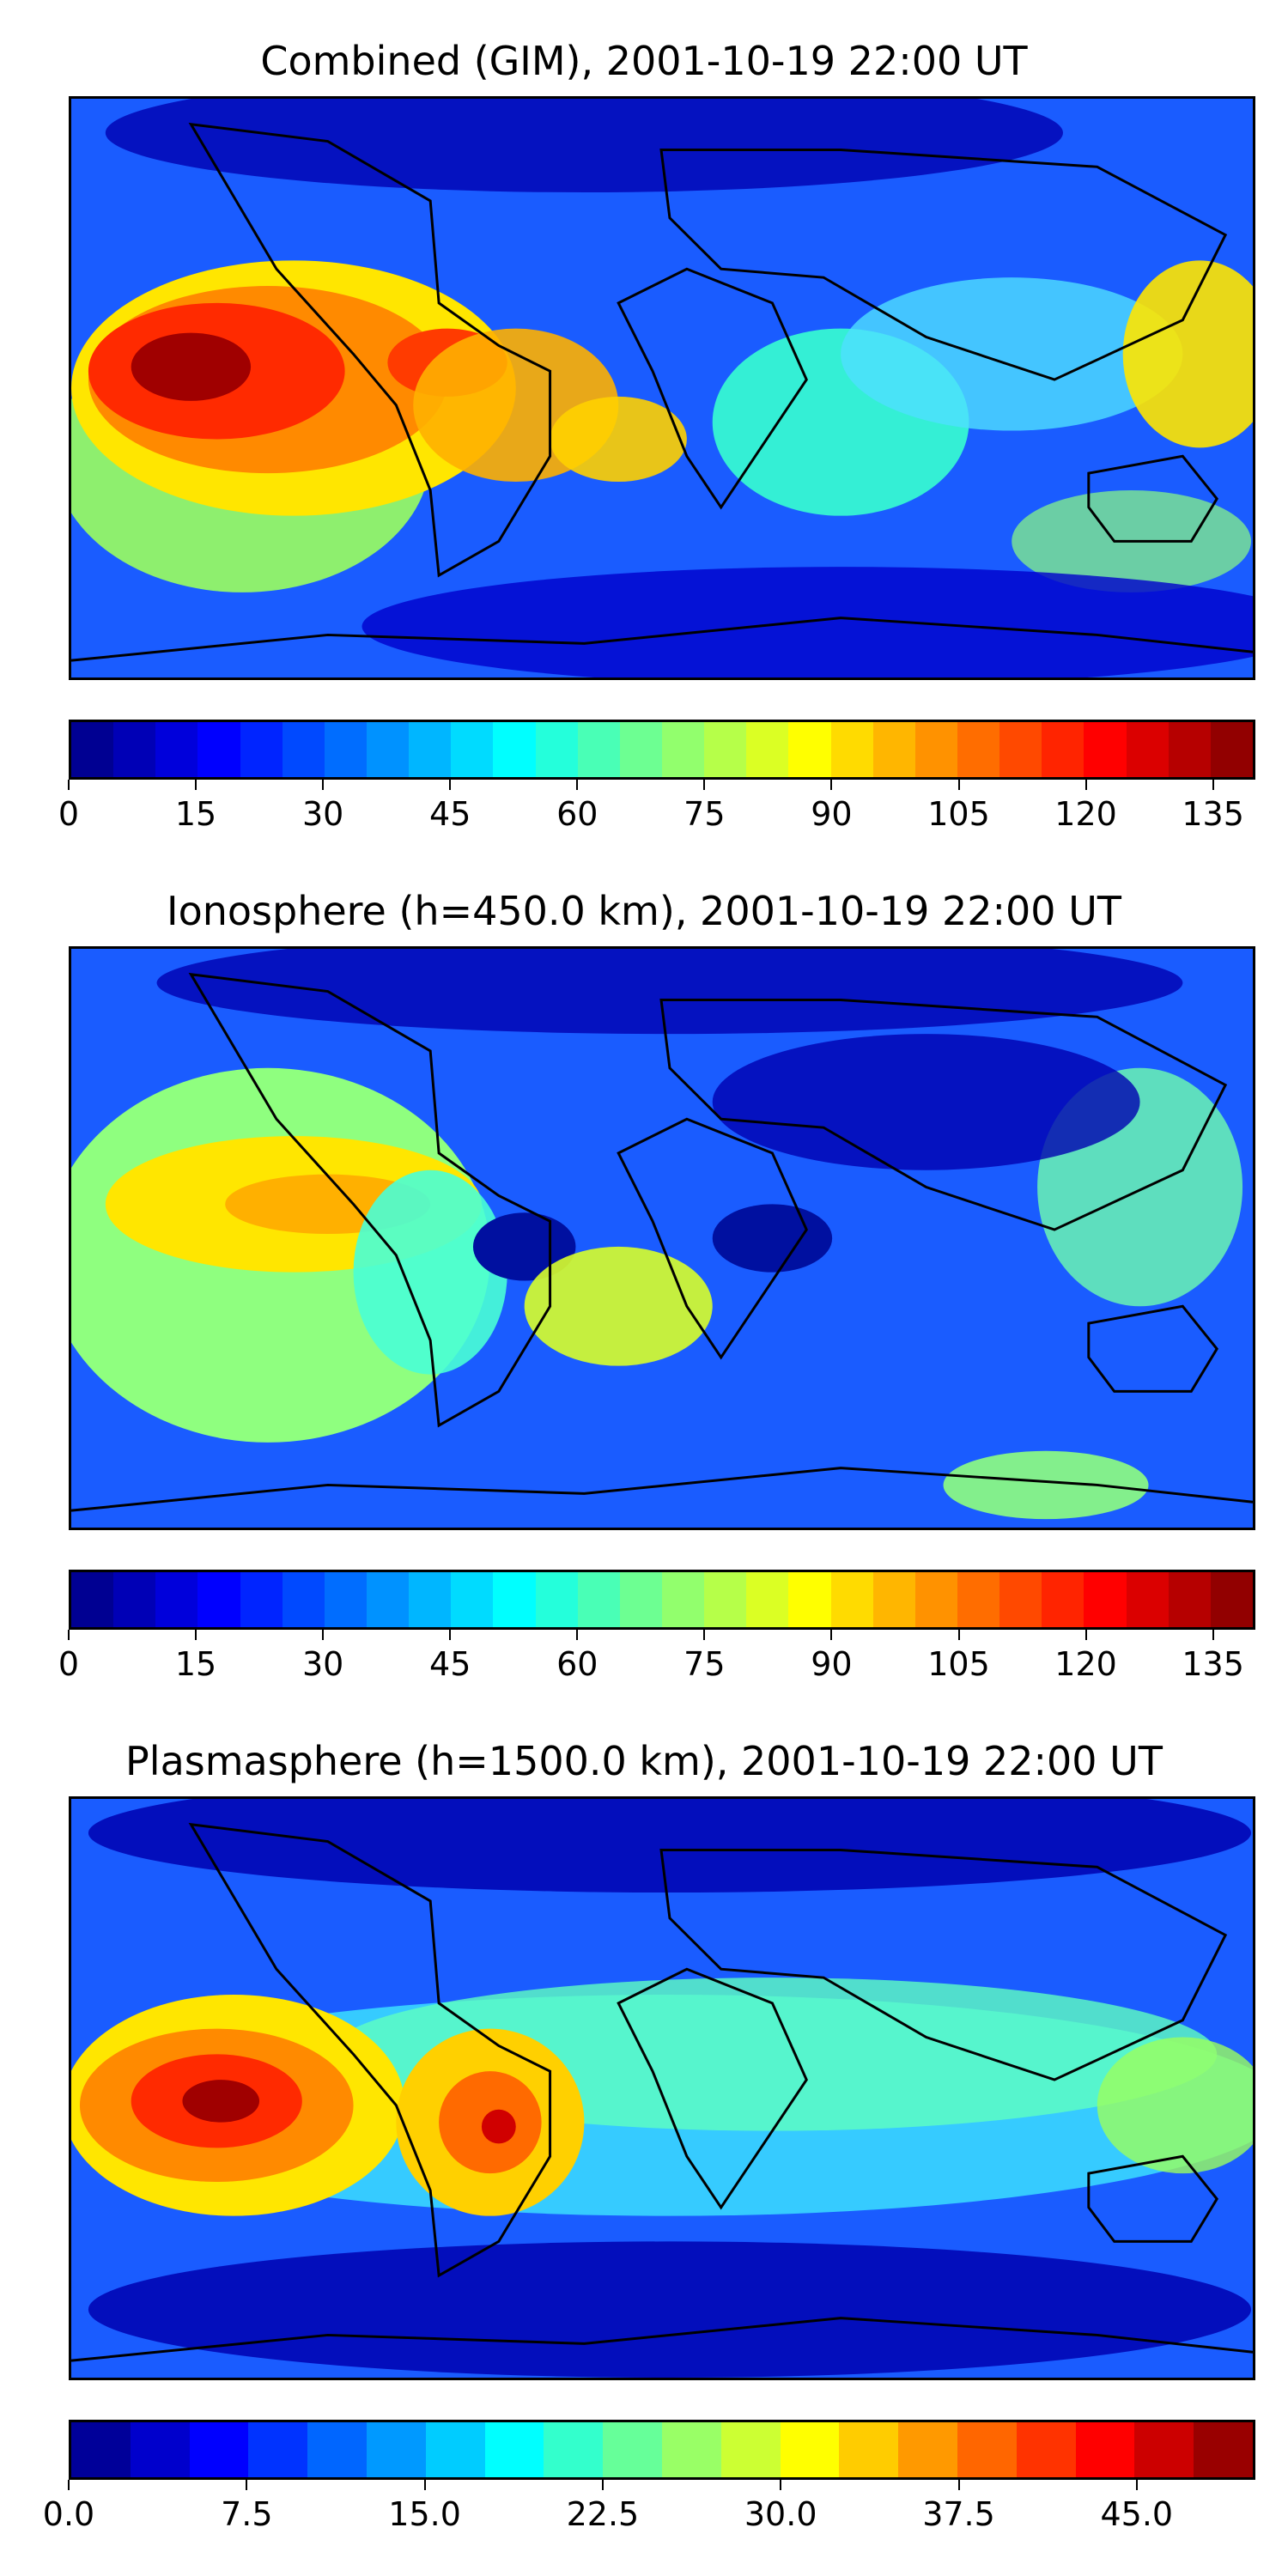 Image resolution: width=1288 pixels, height=2576 pixels. Describe the element at coordinates (603, 2514) in the screenshot. I see `colorbar-tick-label: 22.5` at that location.